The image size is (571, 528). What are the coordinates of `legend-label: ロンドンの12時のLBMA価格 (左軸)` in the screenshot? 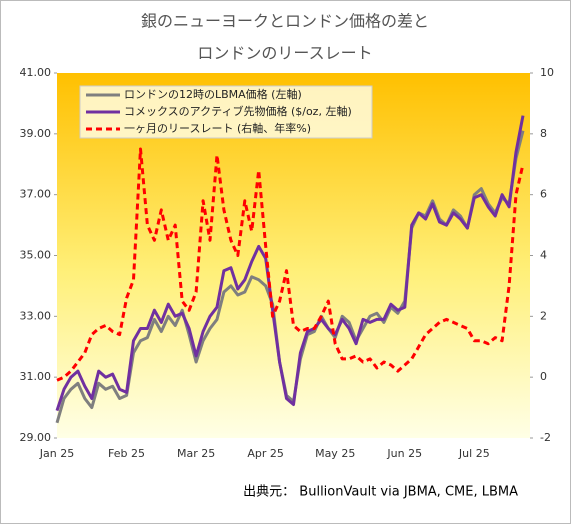 It's located at (213, 94).